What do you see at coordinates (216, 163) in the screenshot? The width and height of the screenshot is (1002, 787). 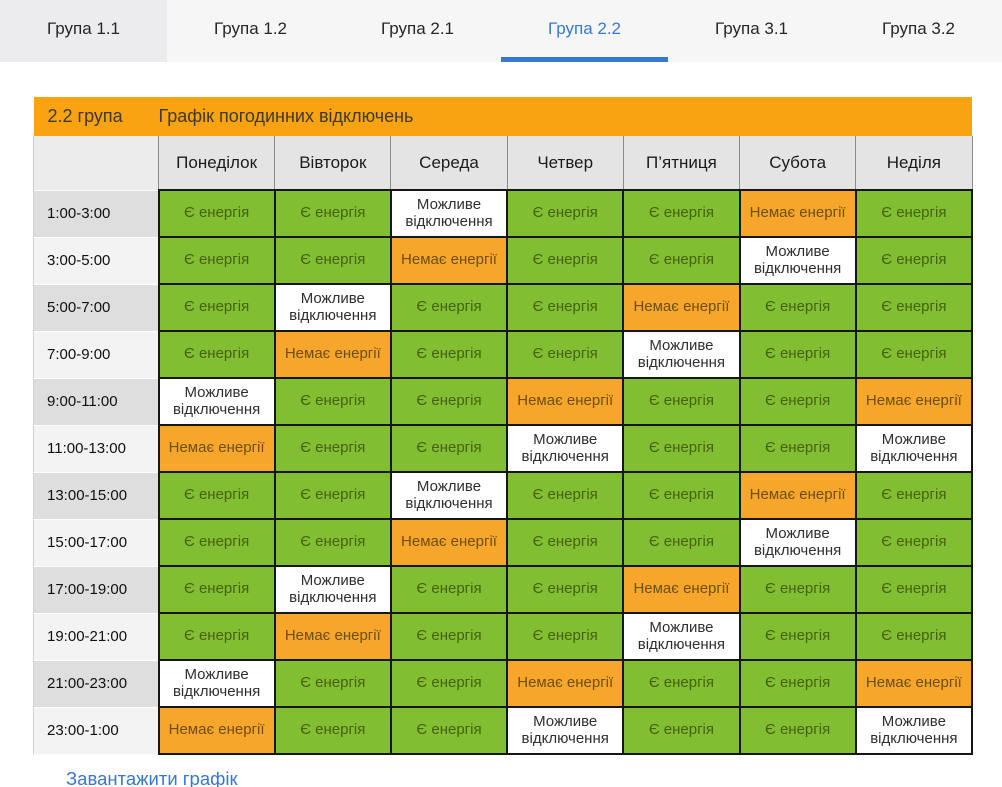 I see `day-header: Понеділок` at bounding box center [216, 163].